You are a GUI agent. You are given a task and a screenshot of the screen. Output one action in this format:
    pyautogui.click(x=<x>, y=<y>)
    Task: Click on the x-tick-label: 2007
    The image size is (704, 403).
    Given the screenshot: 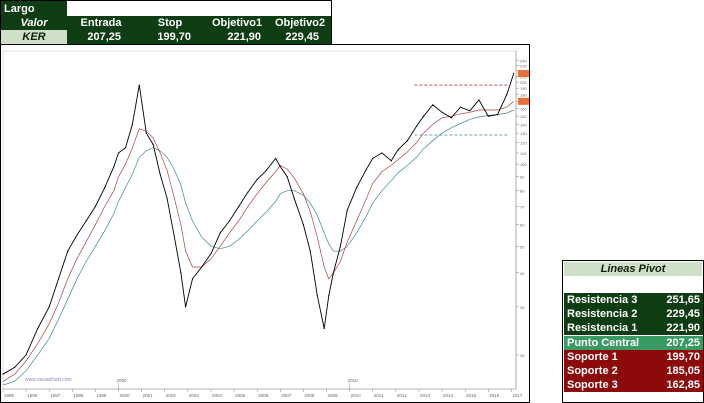 What is the action you would take?
    pyautogui.click(x=286, y=395)
    